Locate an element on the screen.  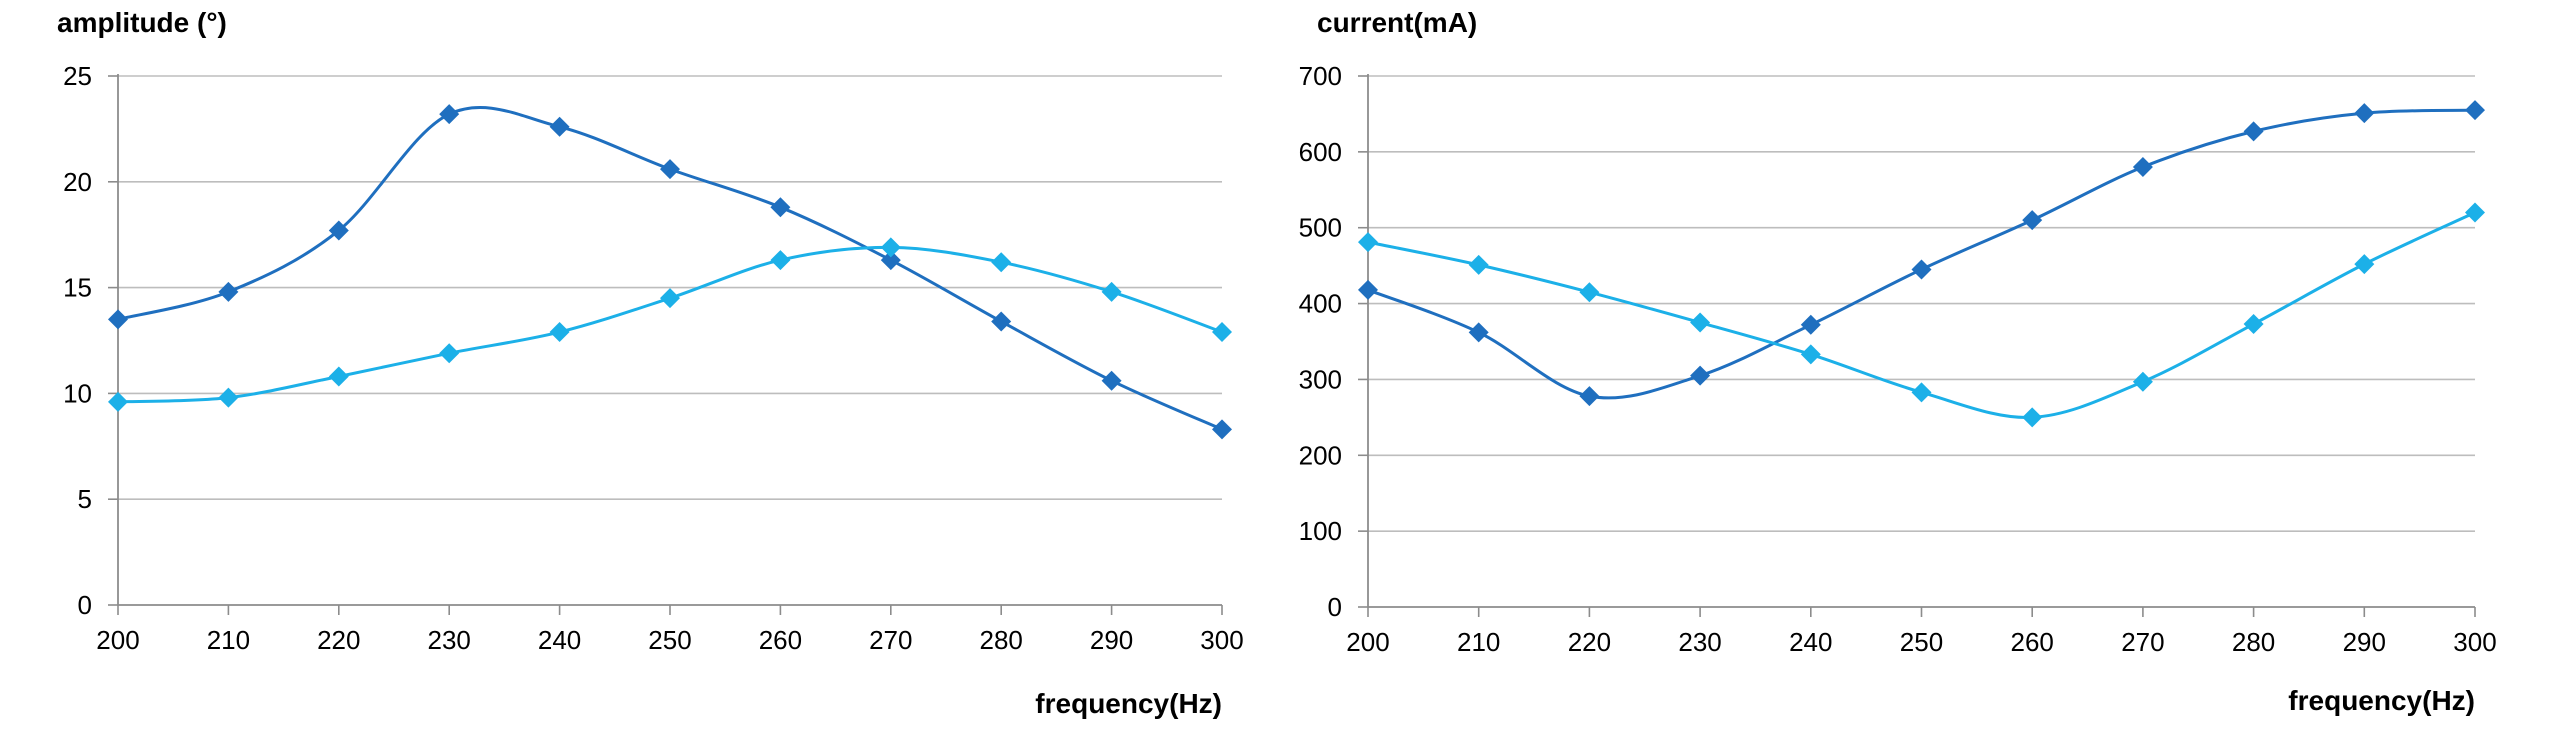
y-axis-title: current(mA) is located at coordinates (1397, 22).